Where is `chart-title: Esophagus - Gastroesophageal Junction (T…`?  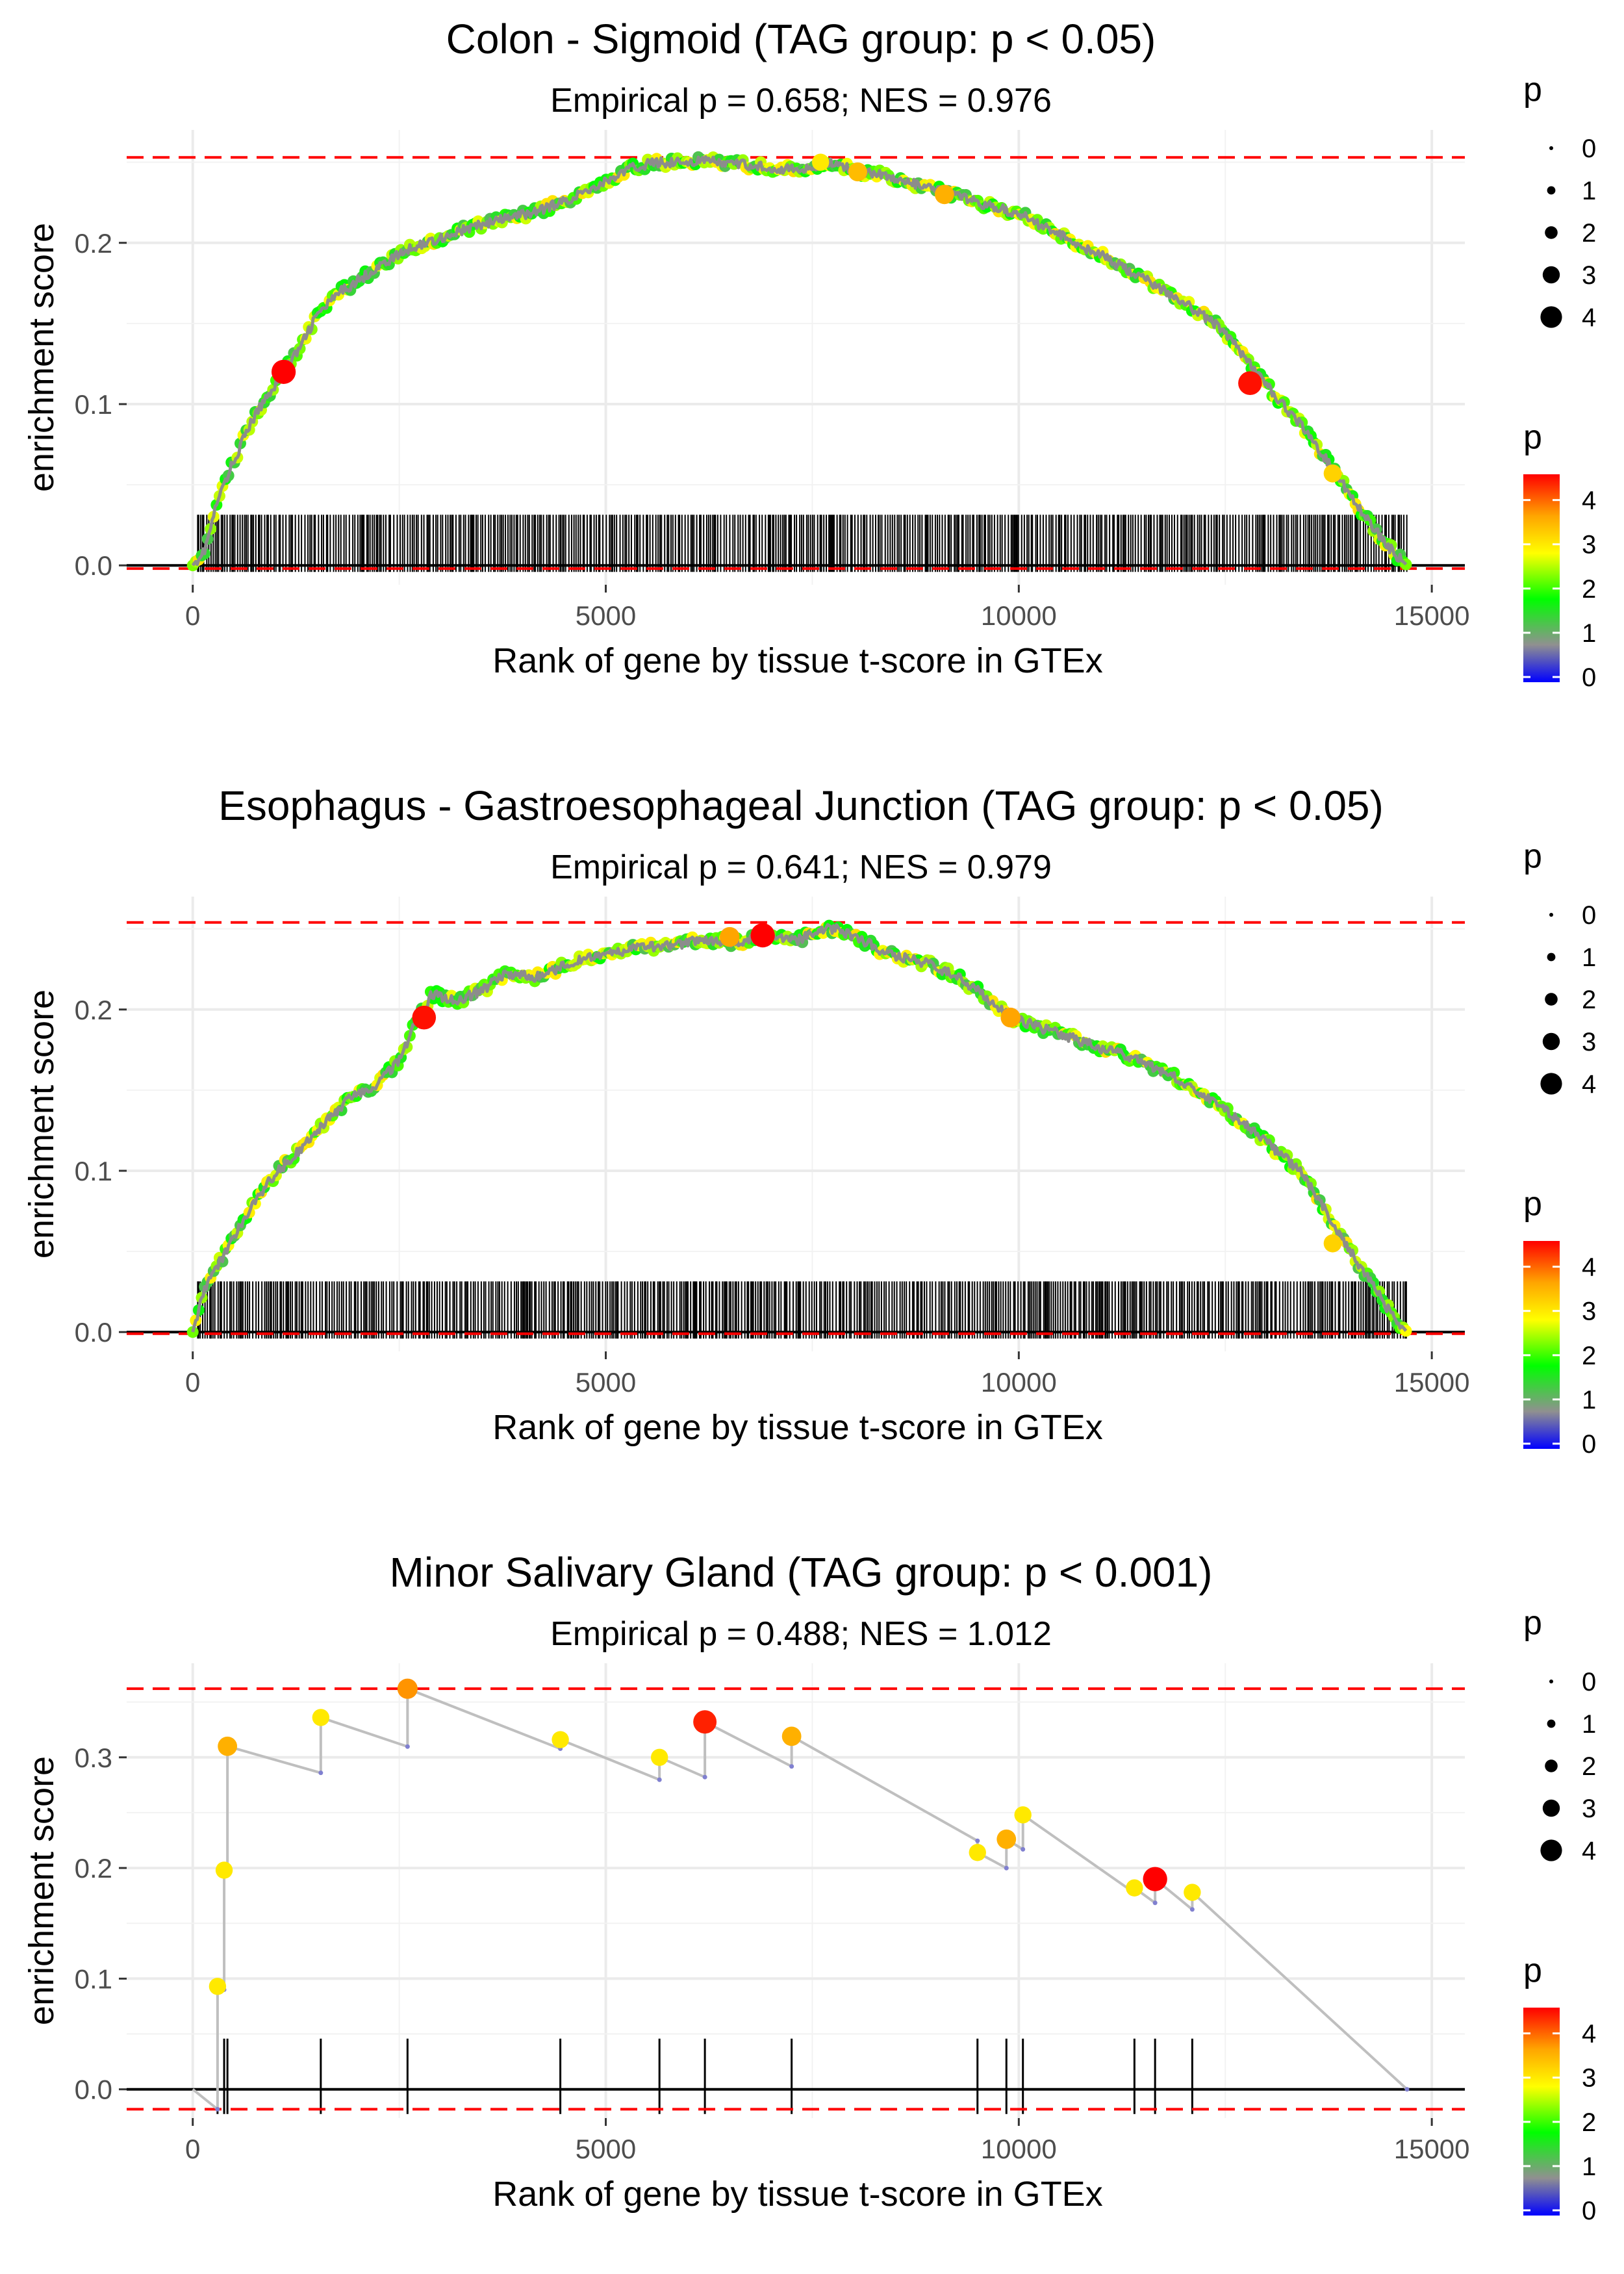 chart-title: Esophagus - Gastroesophageal Junction (T… is located at coordinates (801, 805).